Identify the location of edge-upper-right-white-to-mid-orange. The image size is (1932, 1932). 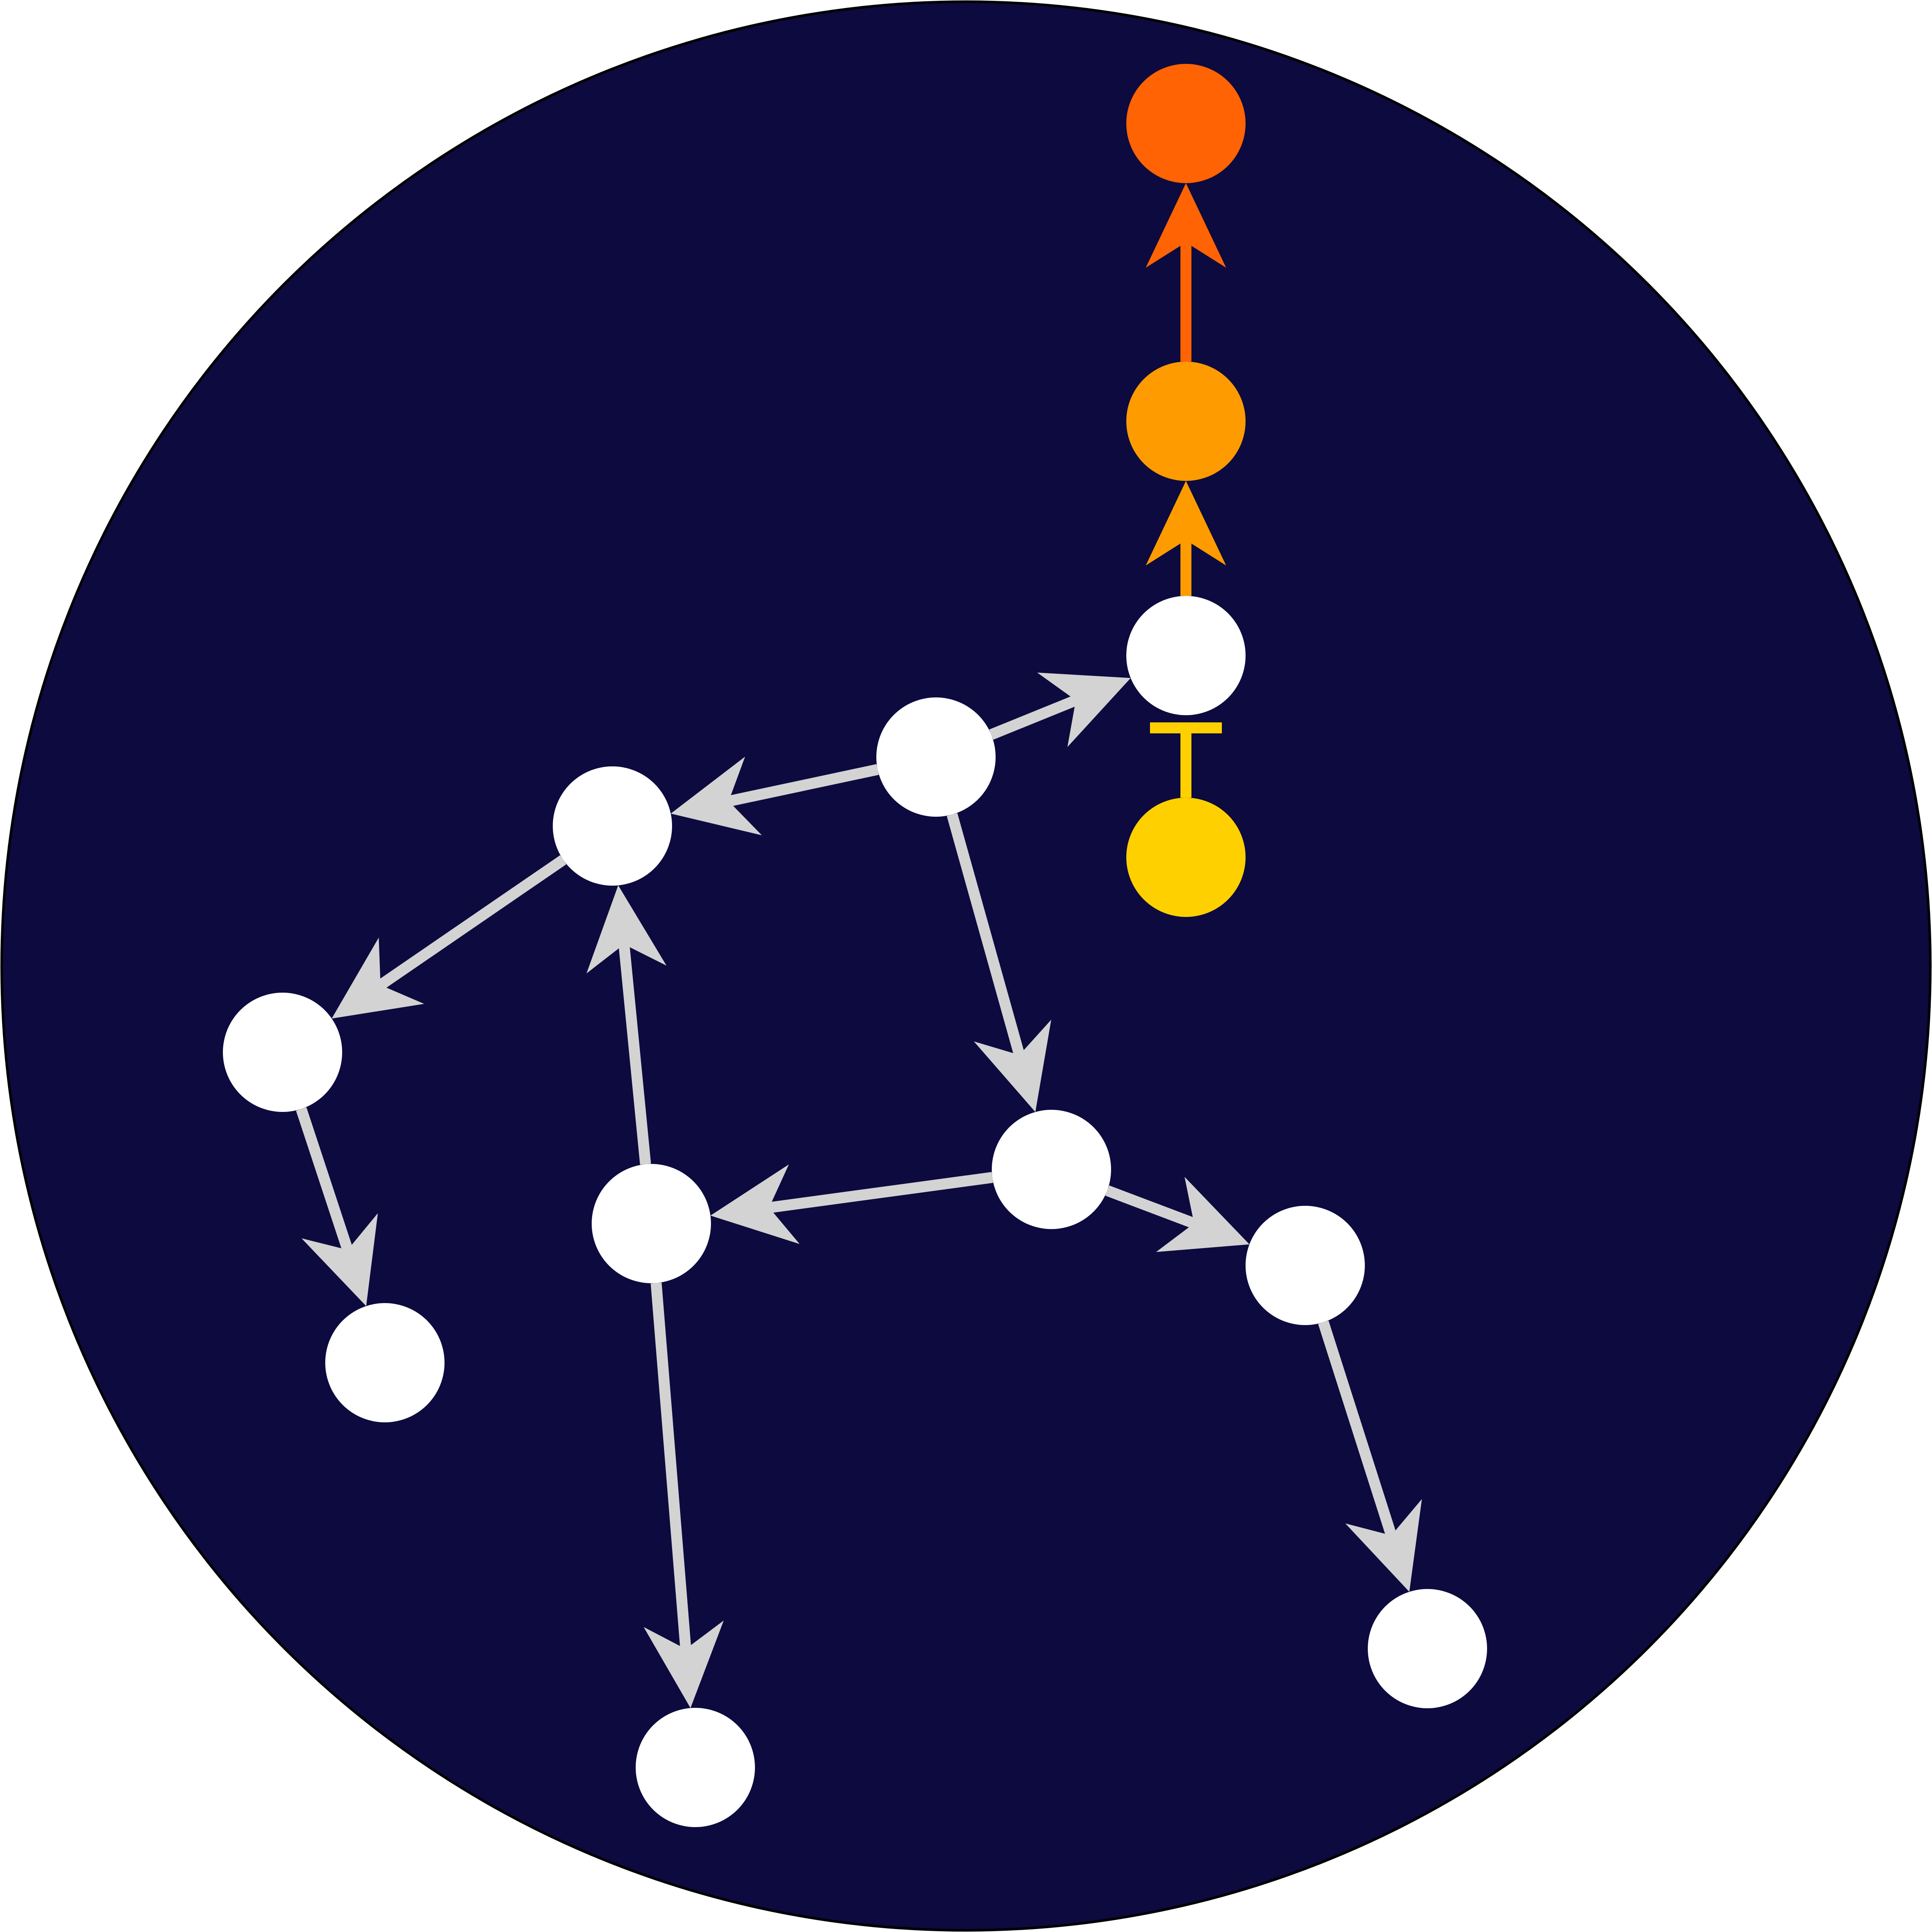
(1186, 539).